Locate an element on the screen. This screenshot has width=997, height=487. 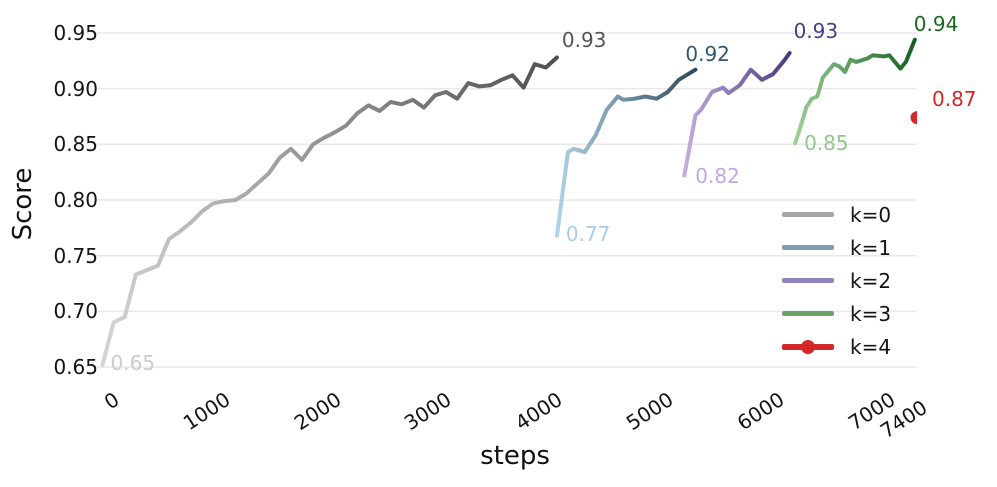
x-axis-title: steps is located at coordinates (515, 456).